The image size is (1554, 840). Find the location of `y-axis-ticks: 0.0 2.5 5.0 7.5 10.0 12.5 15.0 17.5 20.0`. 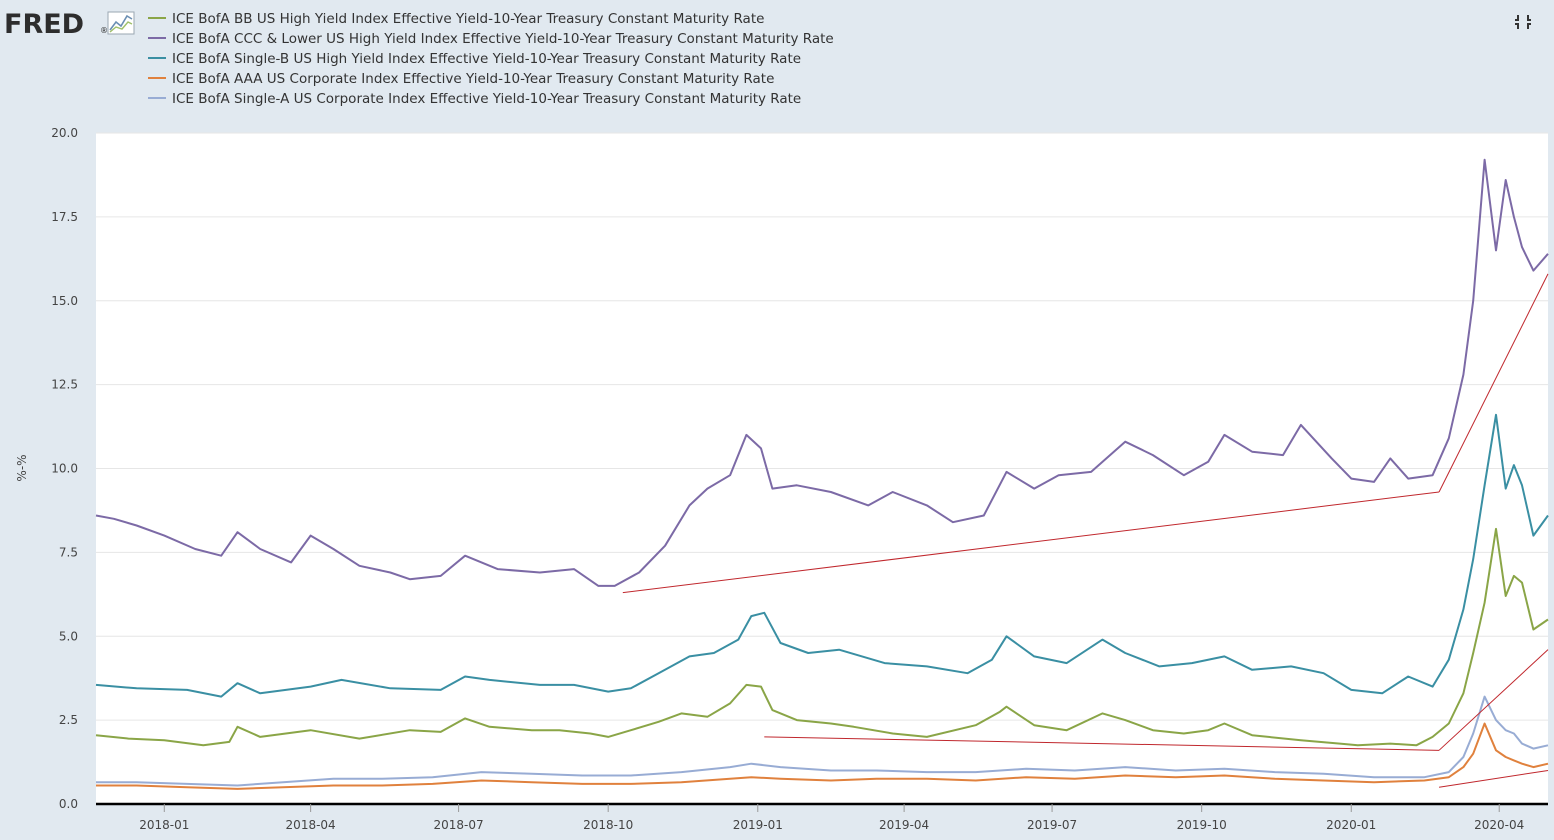

y-axis-ticks: 0.0 2.5 5.0 7.5 10.0 12.5 15.0 17.5 20.0 is located at coordinates (64, 468).